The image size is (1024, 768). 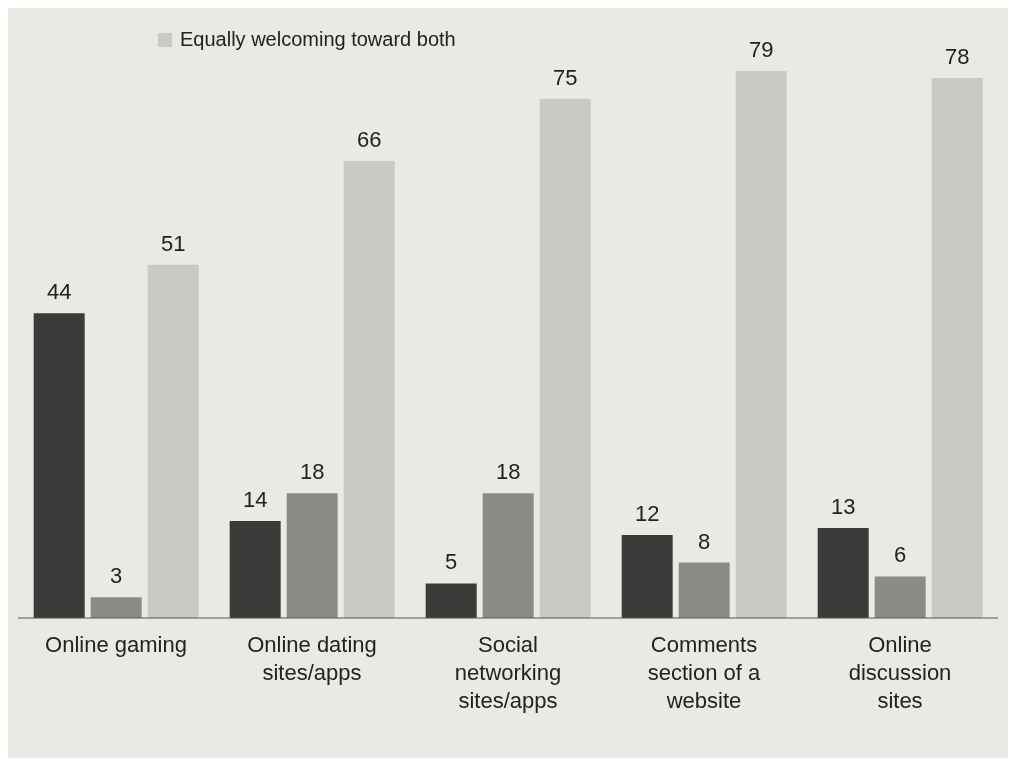 I want to click on x-tick-label: Online discussion sites, so click(x=900, y=672).